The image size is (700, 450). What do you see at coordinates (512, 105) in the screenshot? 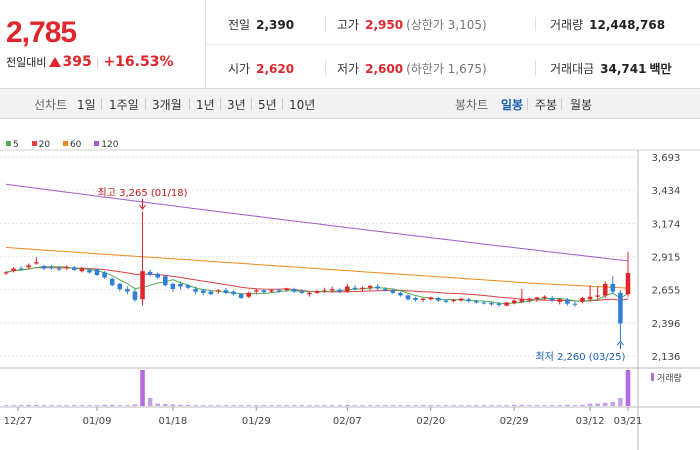
I see `candle-daily-button: 일봉` at bounding box center [512, 105].